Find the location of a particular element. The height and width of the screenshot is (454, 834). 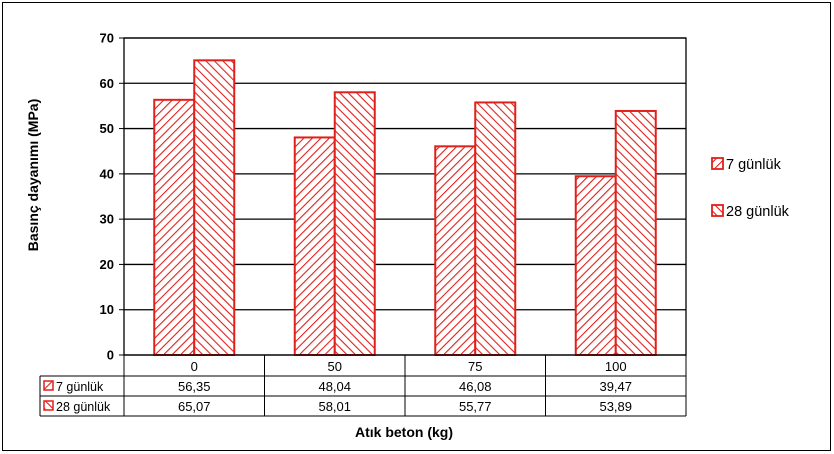

y-axis-label: Basınç dayanımı (MPa) is located at coordinates (33, 175).